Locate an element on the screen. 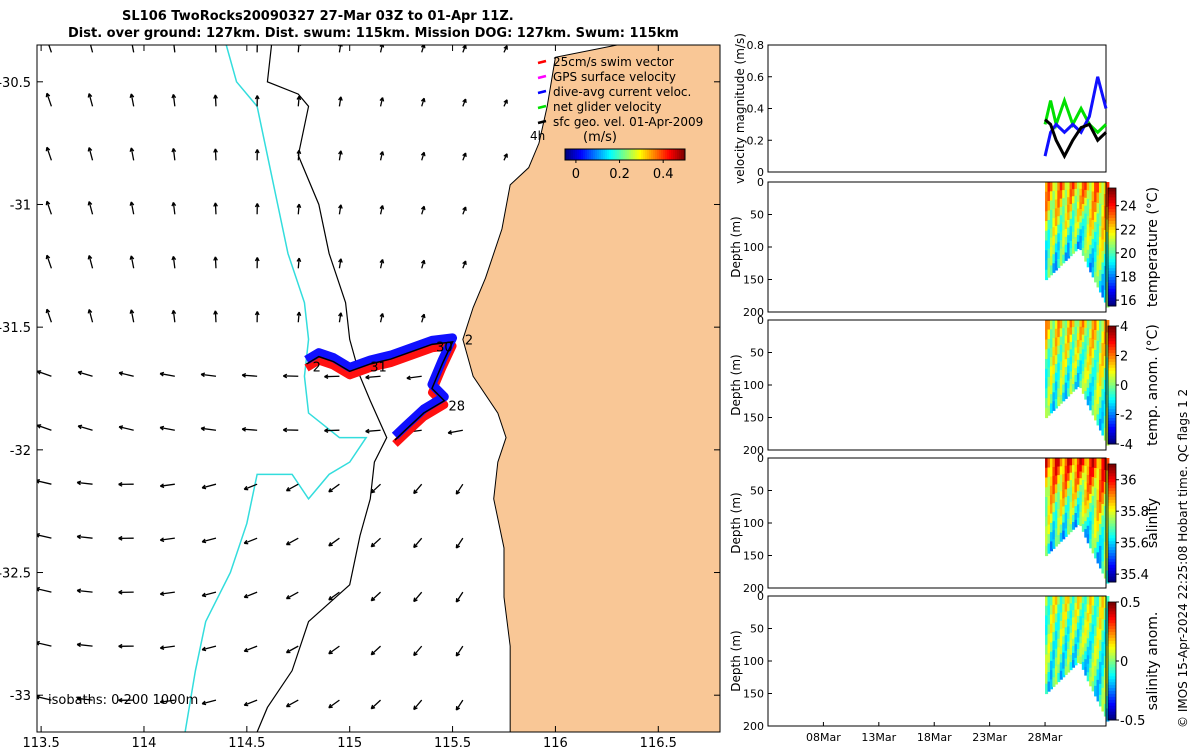 This screenshot has height=750, width=1200. section-colorbar-tick-label: -4 is located at coordinates (1126, 445).